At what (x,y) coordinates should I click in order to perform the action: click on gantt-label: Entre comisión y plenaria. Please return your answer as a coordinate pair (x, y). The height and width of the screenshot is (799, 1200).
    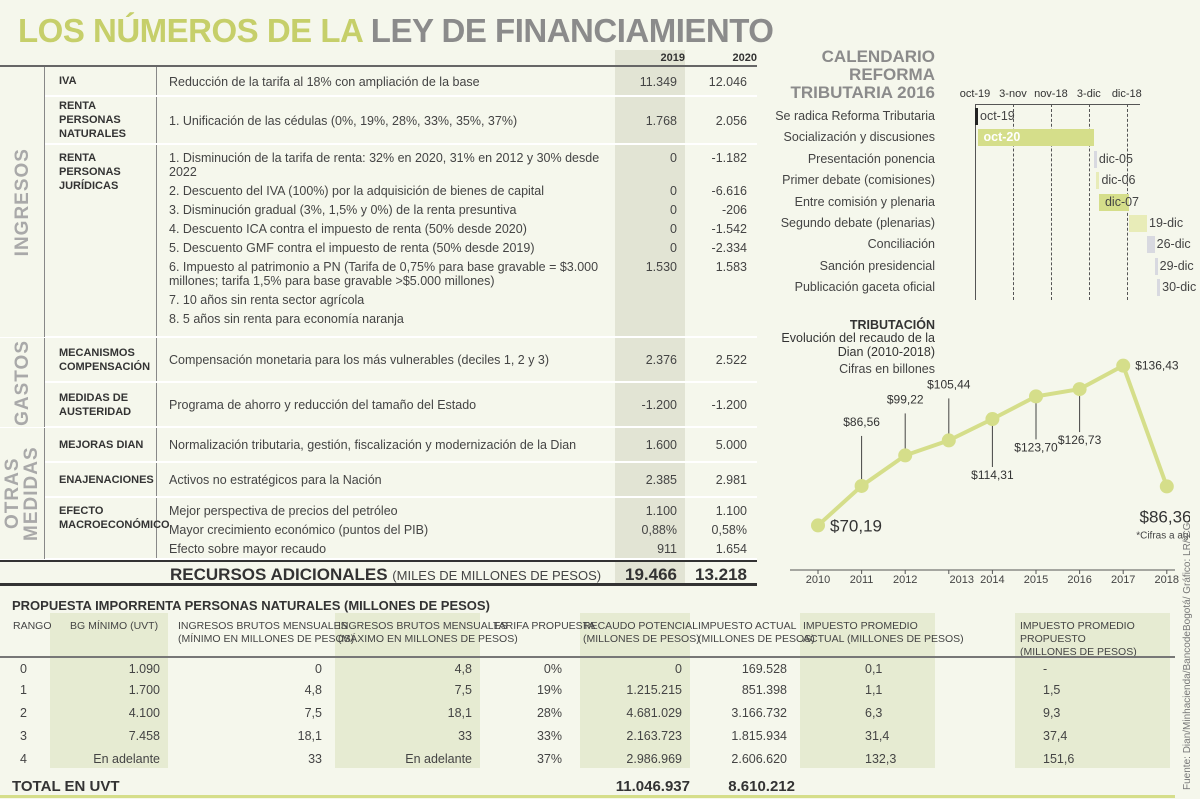
    Looking at the image, I should click on (864, 201).